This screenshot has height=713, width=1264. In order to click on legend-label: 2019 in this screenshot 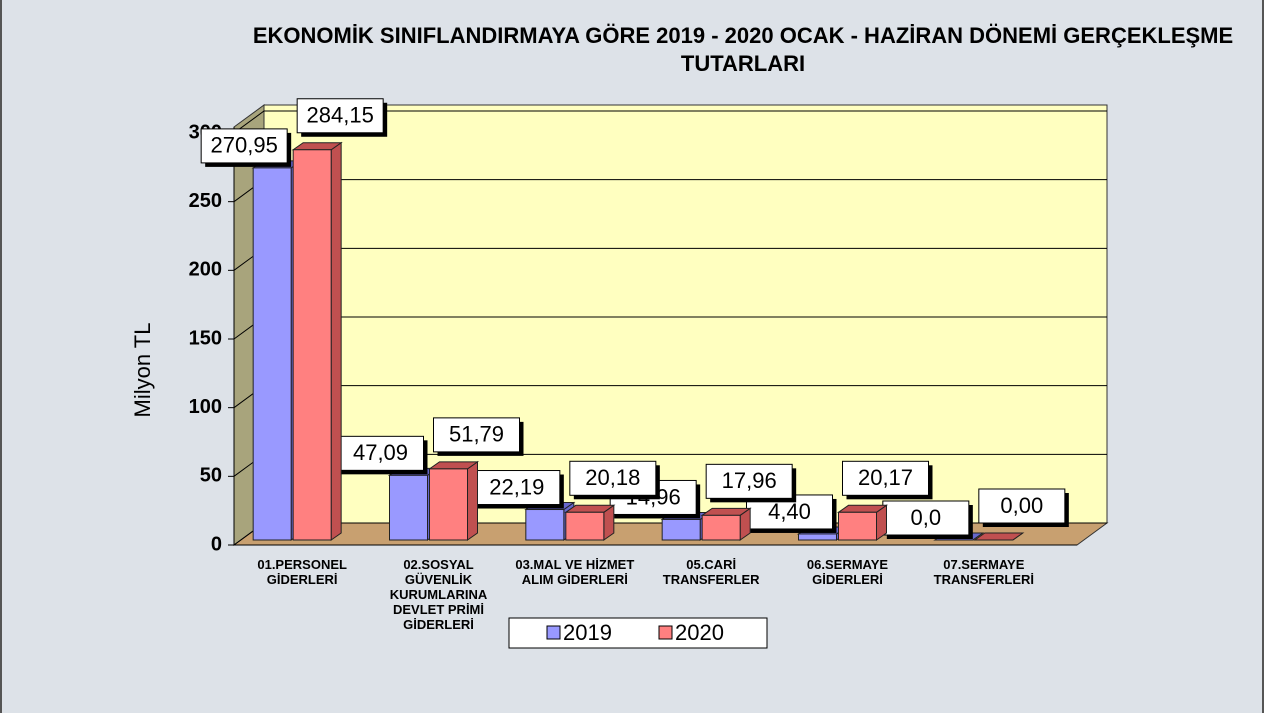, I will do `click(587, 632)`.